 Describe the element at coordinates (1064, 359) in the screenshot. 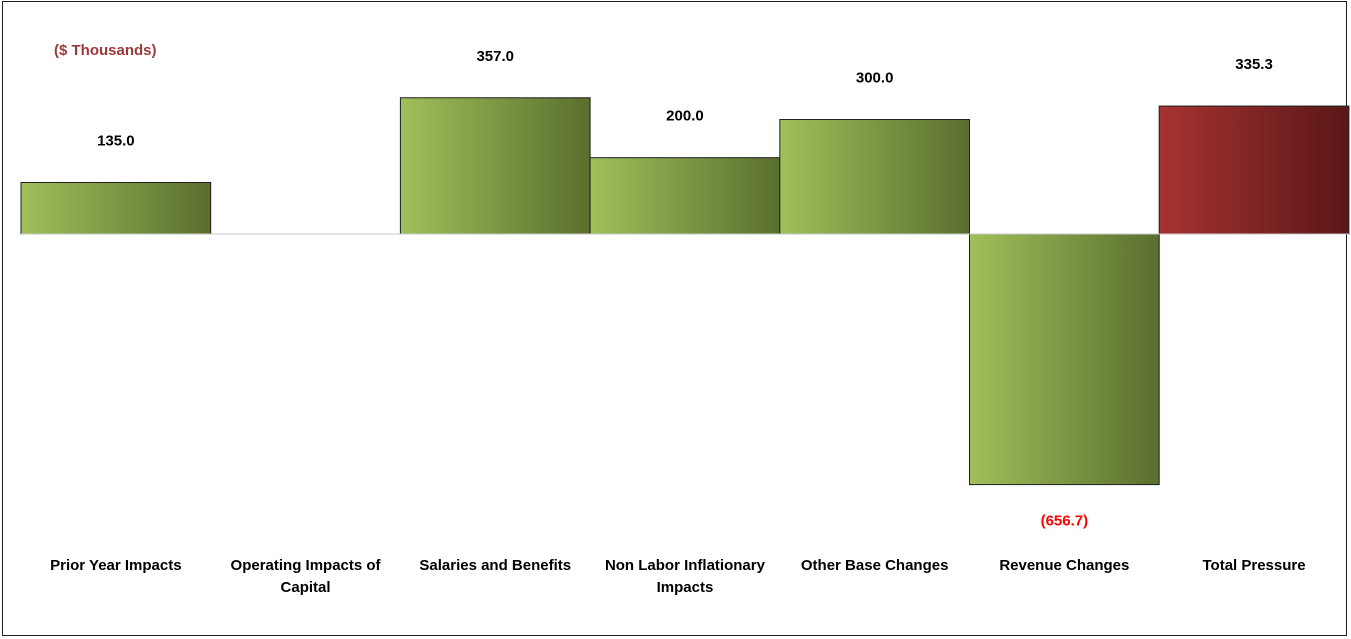

I see `bar-revenue-changes` at that location.